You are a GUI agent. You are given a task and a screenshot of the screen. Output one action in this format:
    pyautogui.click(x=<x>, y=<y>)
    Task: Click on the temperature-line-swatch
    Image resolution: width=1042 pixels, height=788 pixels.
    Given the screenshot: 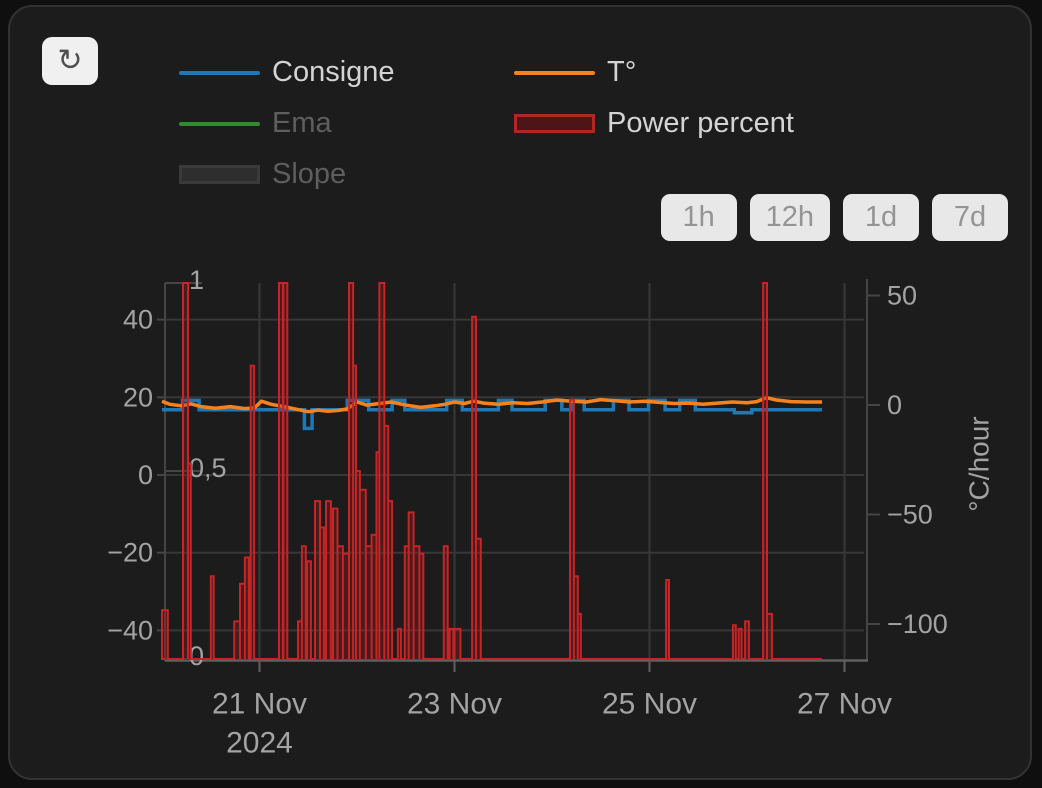 What is the action you would take?
    pyautogui.click(x=554, y=72)
    